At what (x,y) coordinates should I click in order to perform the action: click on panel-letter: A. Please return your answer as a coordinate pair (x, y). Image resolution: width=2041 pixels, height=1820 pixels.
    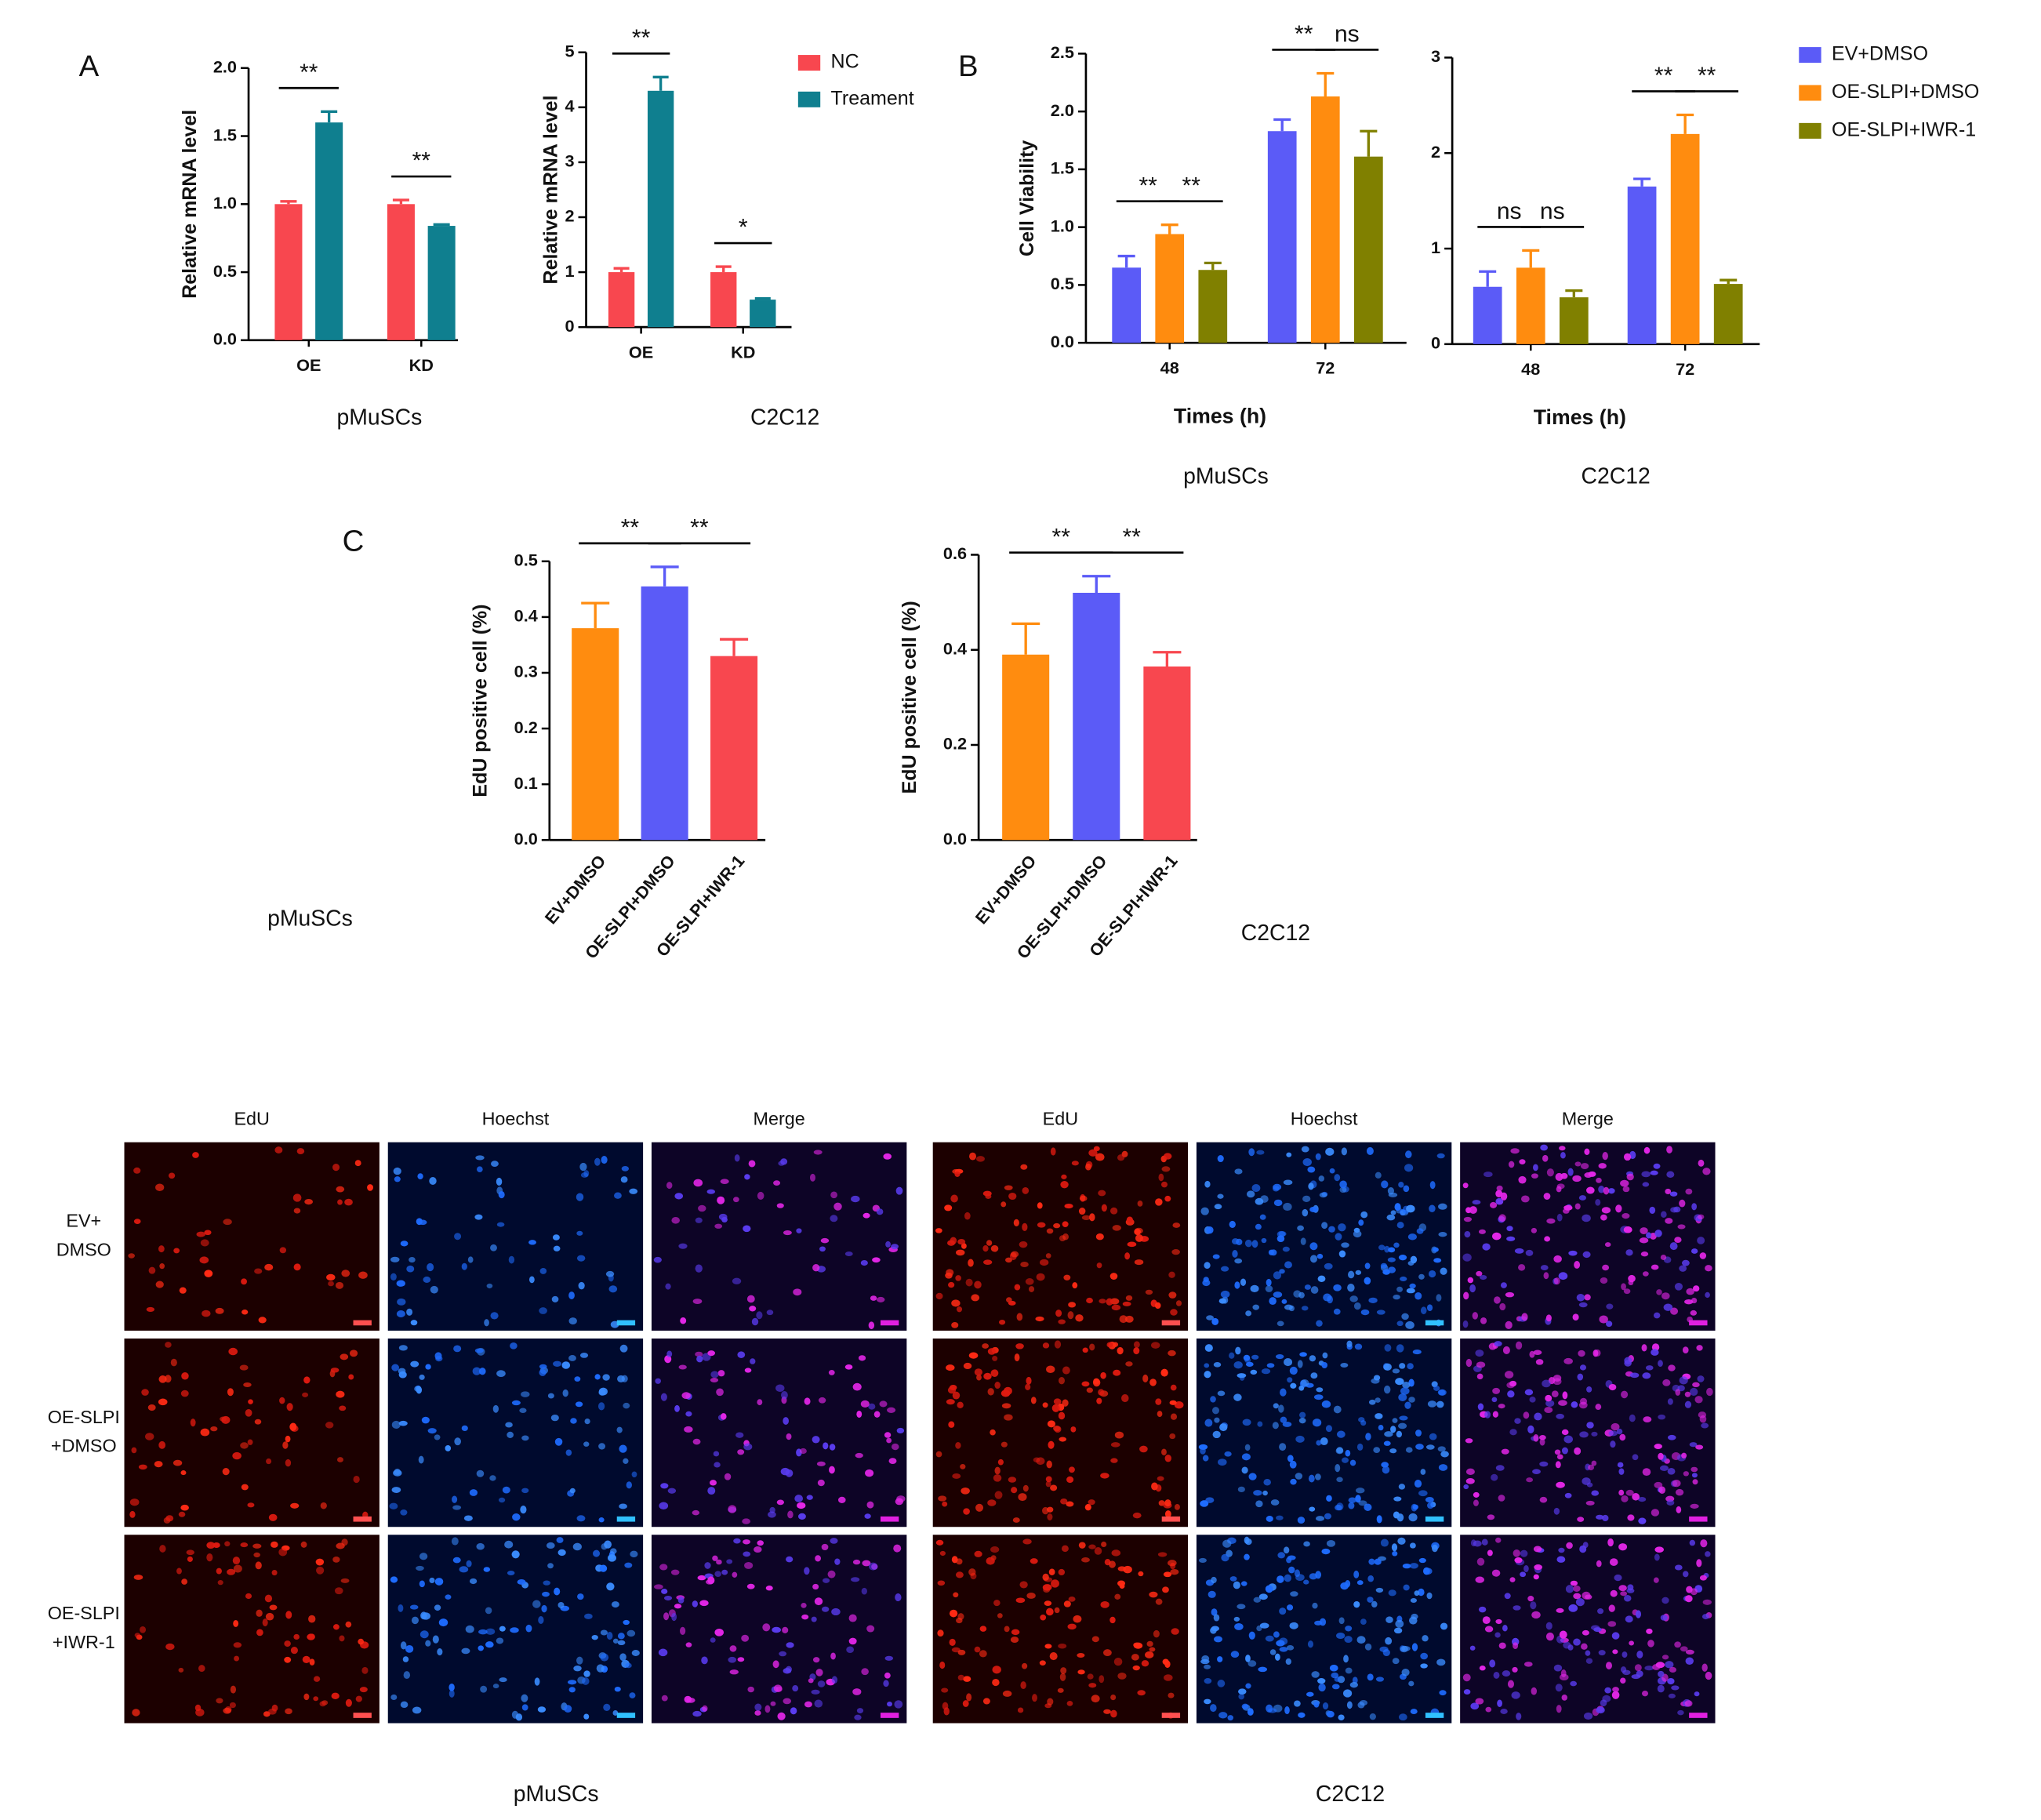
    Looking at the image, I should click on (90, 66).